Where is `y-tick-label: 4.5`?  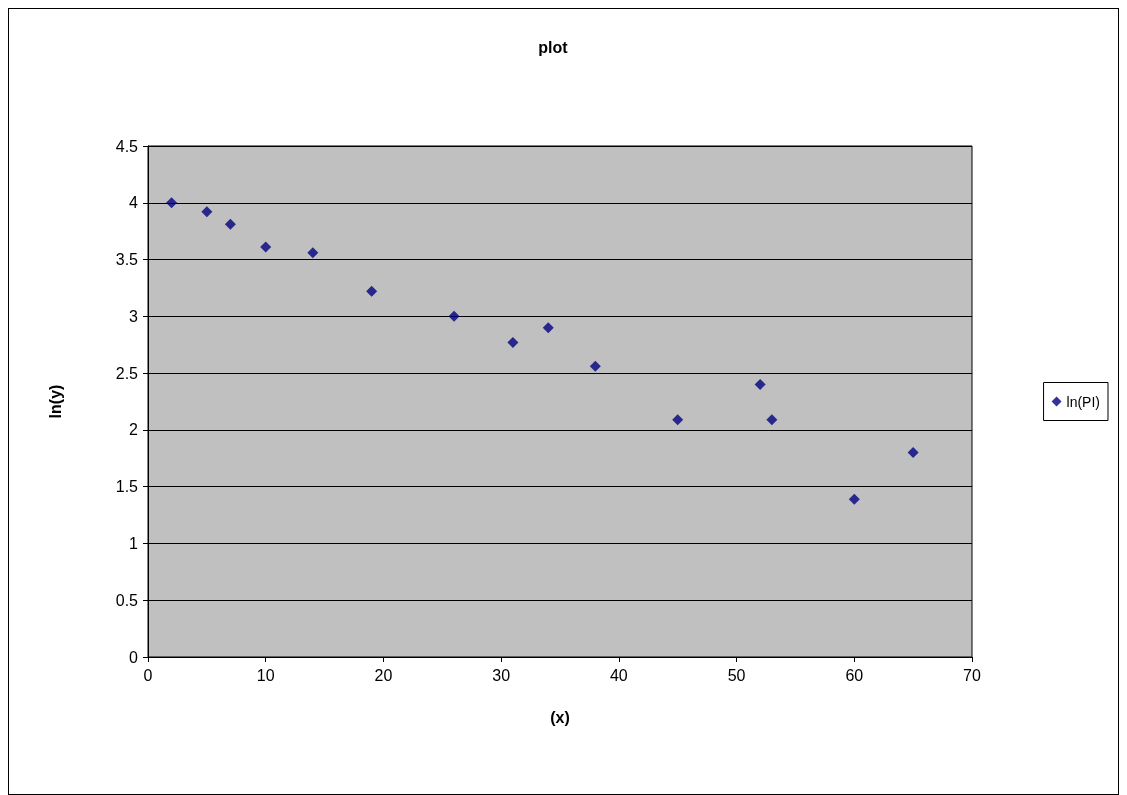
y-tick-label: 4.5 is located at coordinates (127, 146).